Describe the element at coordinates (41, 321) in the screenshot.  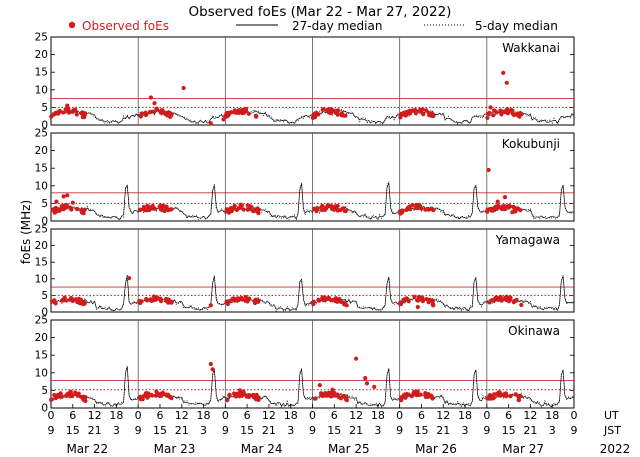
I see `y-tick-label: 25` at that location.